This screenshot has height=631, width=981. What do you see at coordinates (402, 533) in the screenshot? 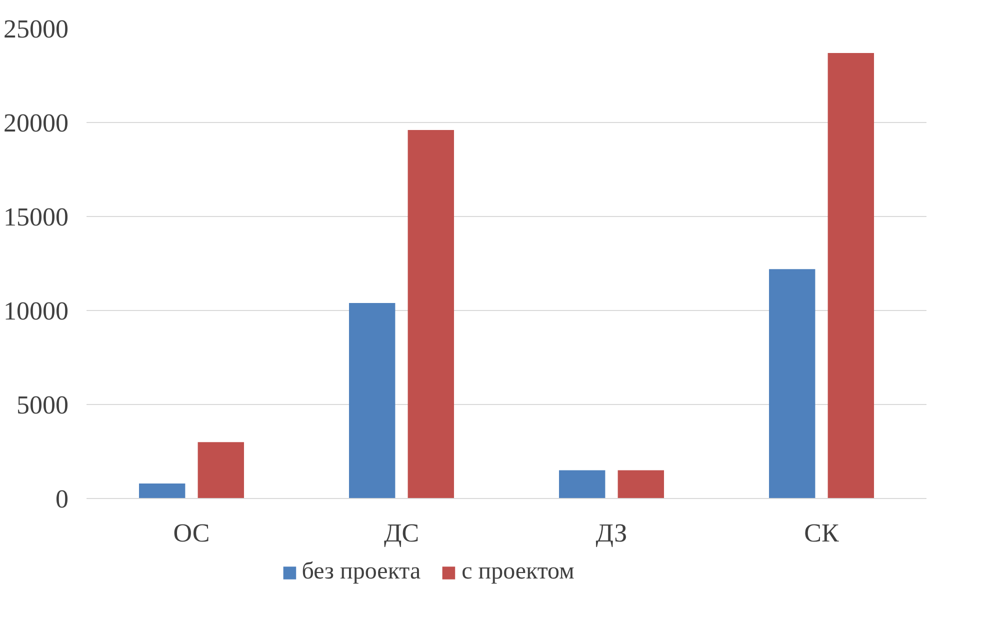
I see `x-tick-label: ДС` at bounding box center [402, 533].